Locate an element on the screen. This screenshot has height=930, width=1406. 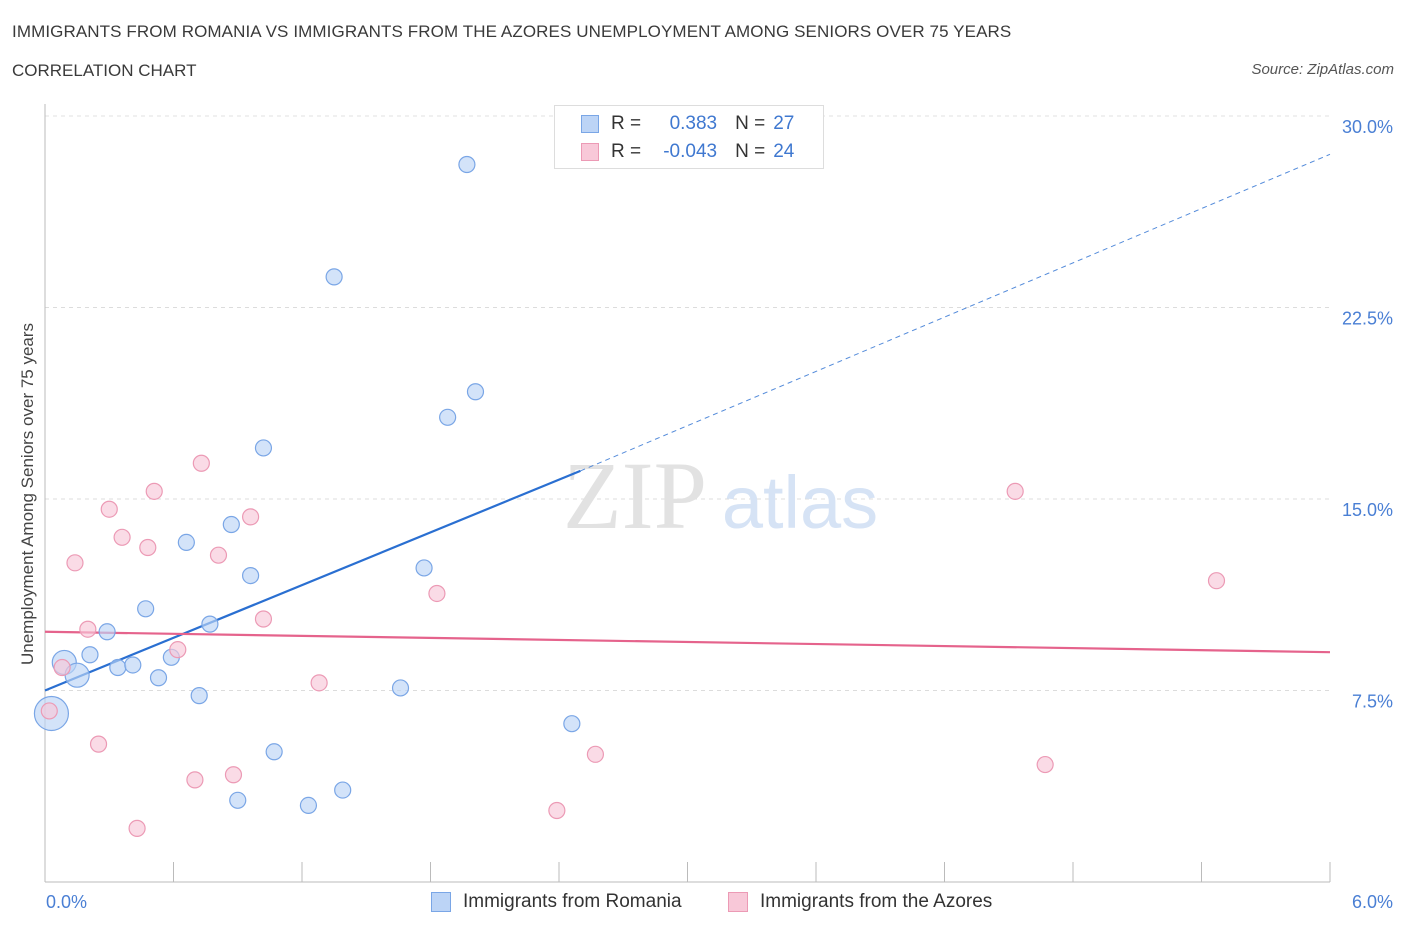
trend-line-romania is located at coordinates (312, 580).